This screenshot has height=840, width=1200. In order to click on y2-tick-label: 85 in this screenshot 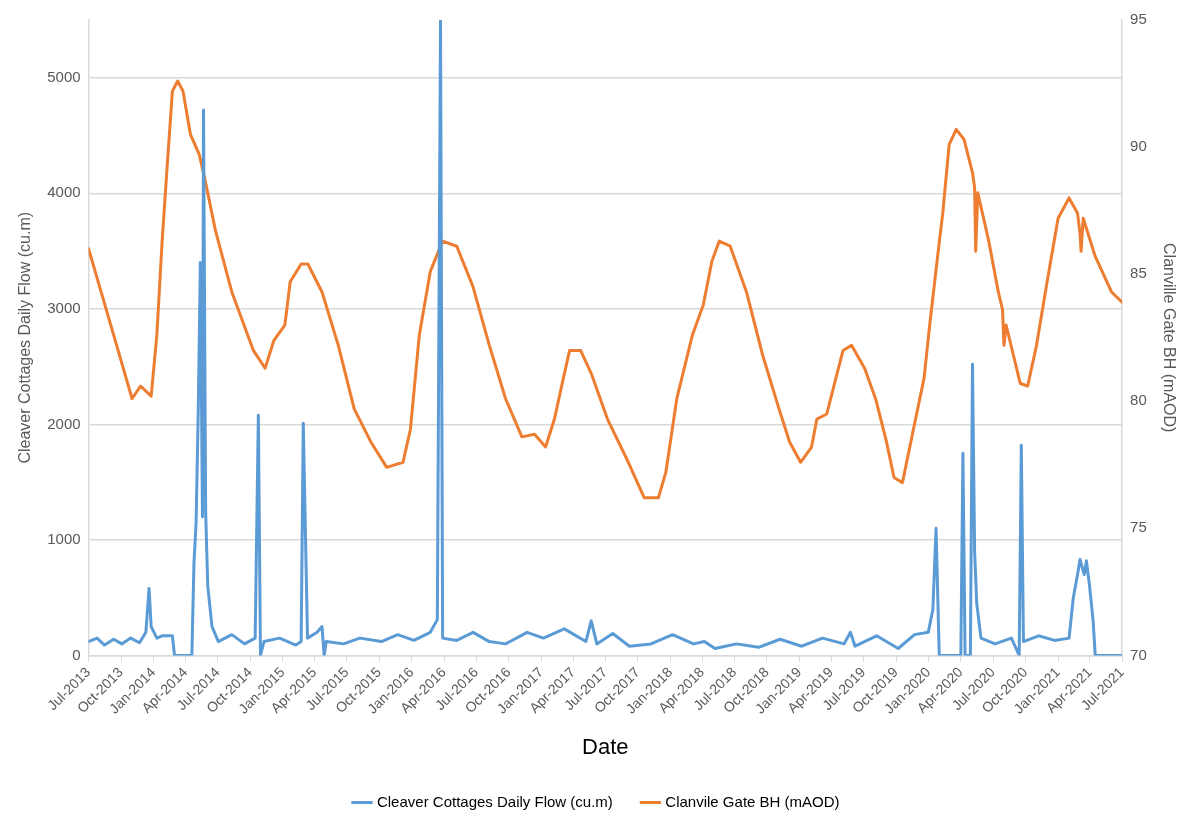, I will do `click(1138, 273)`.